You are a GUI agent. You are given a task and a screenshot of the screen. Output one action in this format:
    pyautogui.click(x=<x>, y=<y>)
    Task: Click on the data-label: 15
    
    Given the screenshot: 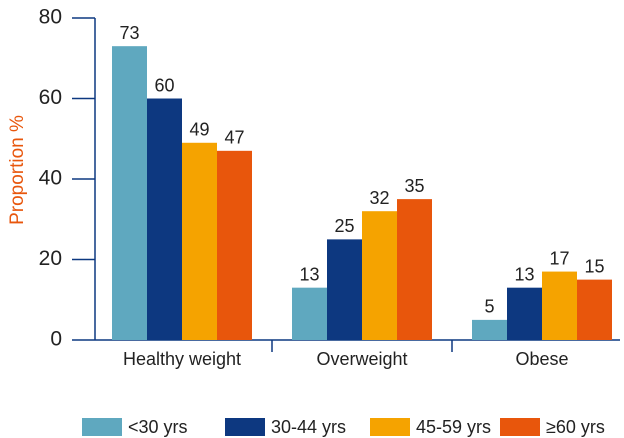 What is the action you would take?
    pyautogui.click(x=594, y=266)
    